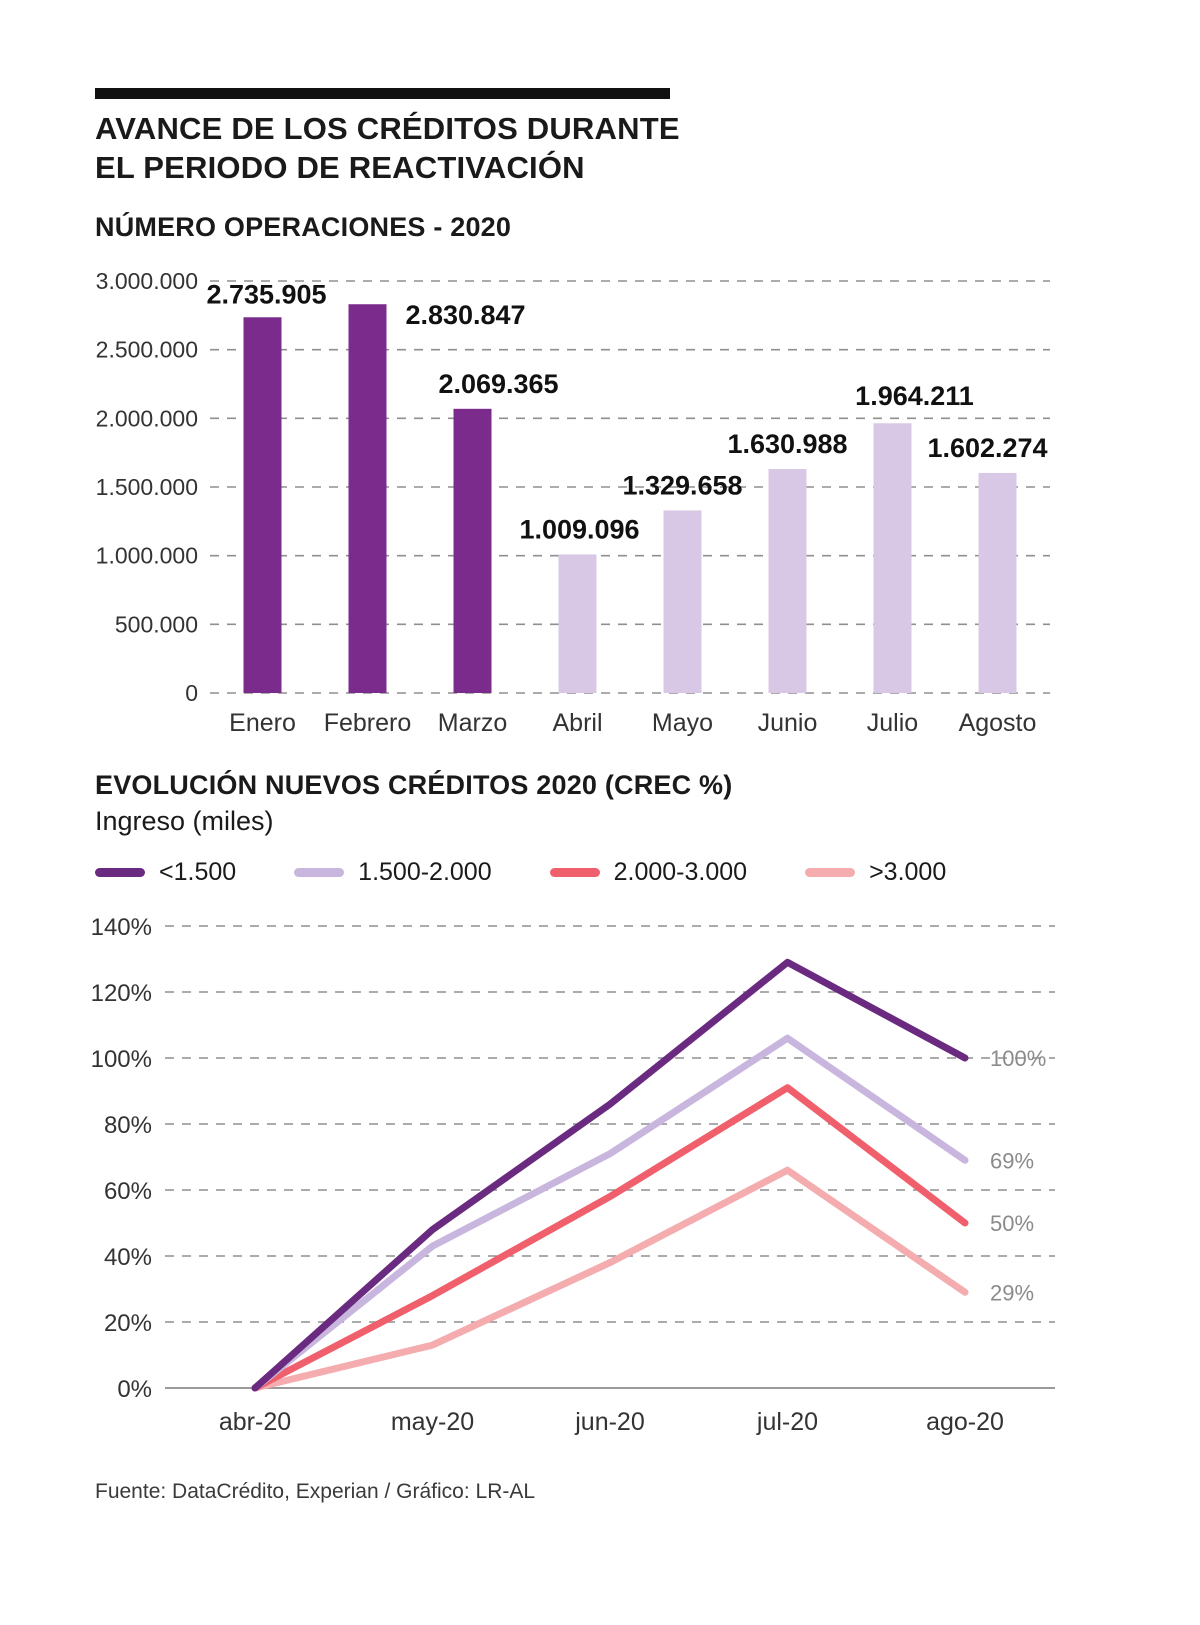 The image size is (1200, 1625). What do you see at coordinates (191, 693) in the screenshot?
I see `y-tick-label: 0` at bounding box center [191, 693].